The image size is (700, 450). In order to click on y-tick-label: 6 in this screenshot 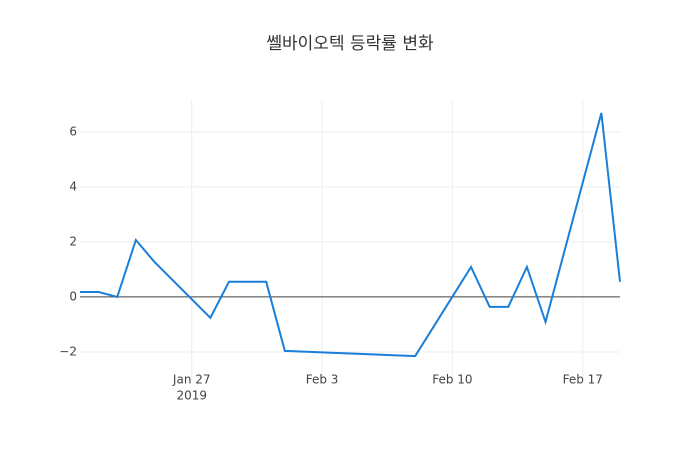, I will do `click(73, 131)`.